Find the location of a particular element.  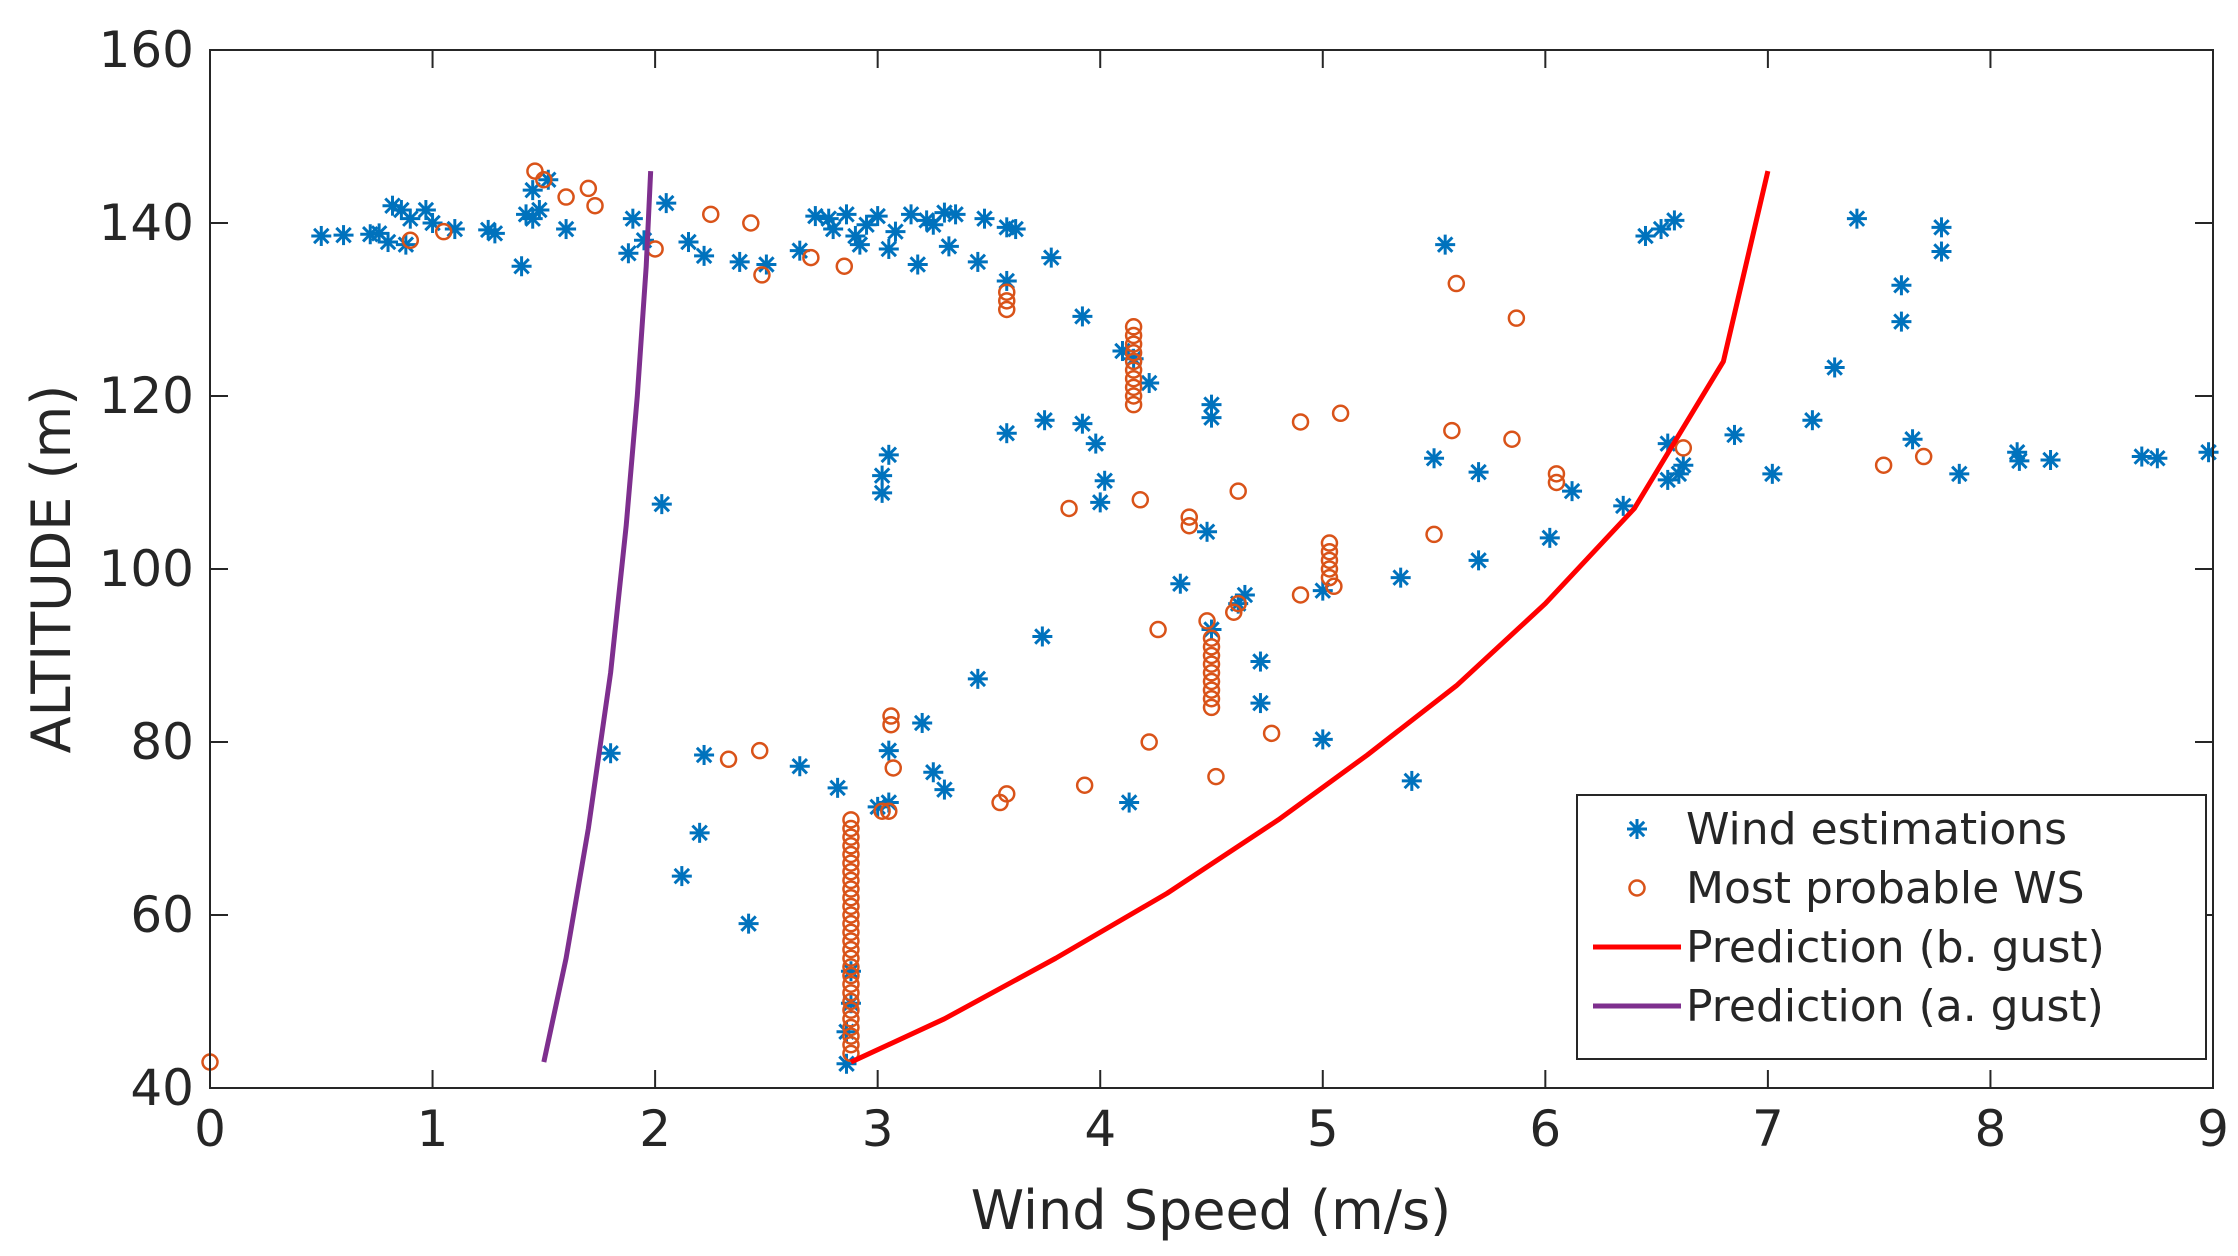

legend-symbol-circle is located at coordinates (1637, 888).